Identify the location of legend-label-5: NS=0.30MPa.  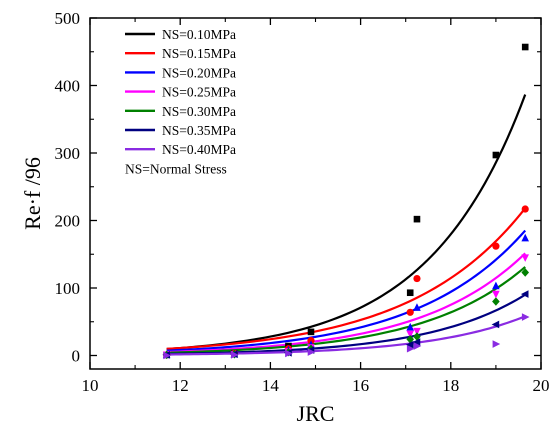
(199, 111).